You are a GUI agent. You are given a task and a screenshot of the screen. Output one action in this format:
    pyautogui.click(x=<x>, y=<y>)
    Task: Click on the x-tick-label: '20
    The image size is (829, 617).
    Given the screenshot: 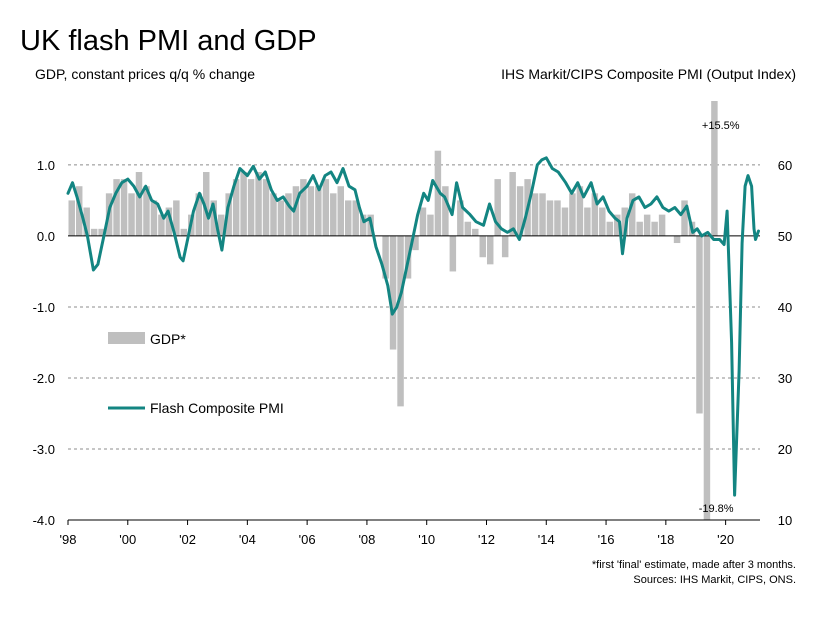 What is the action you would take?
    pyautogui.click(x=725, y=539)
    